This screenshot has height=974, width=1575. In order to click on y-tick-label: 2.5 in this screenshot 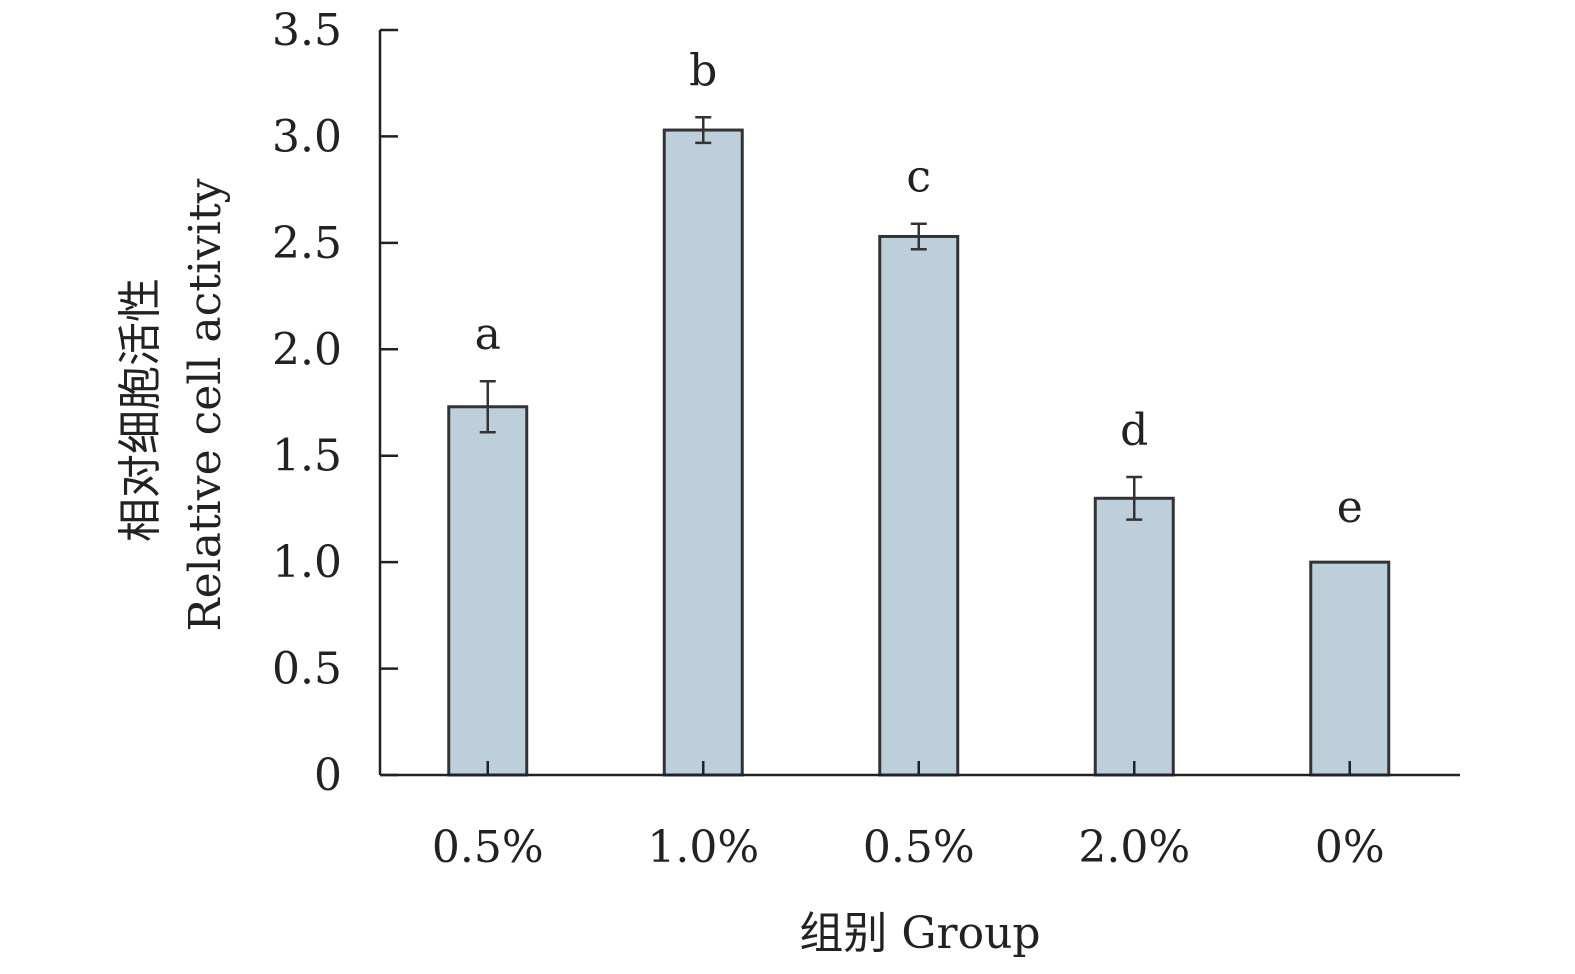, I will do `click(307, 243)`.